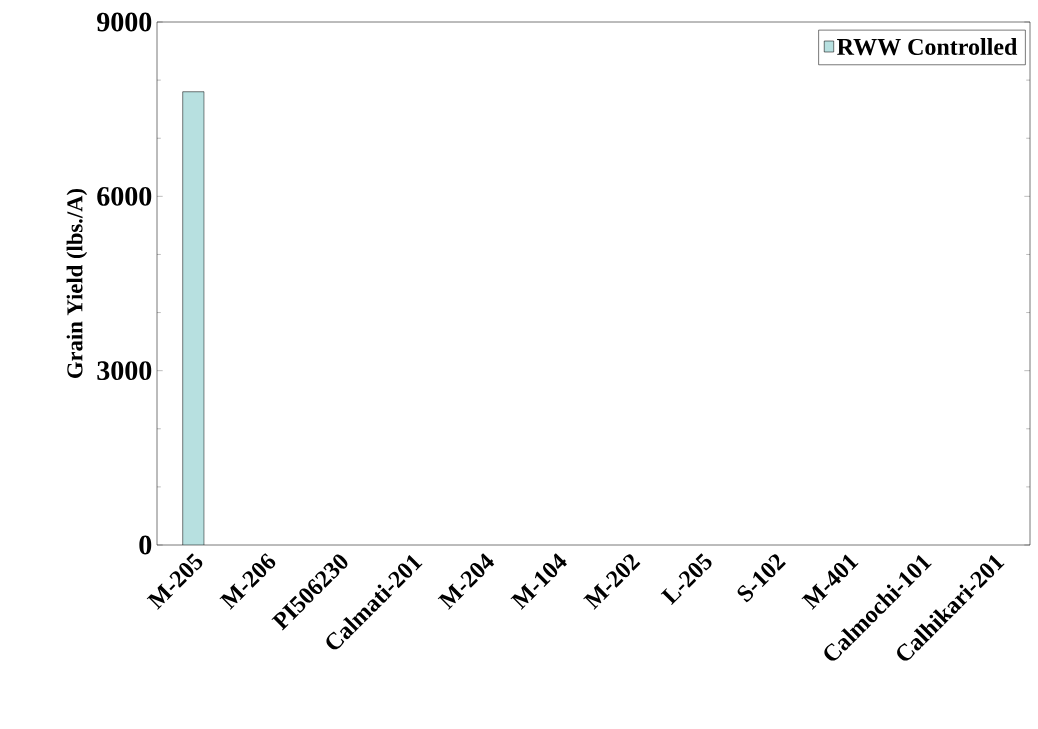 Image resolution: width=1038 pixels, height=729 pixels. I want to click on y-tick-label: 6000, so click(124, 196).